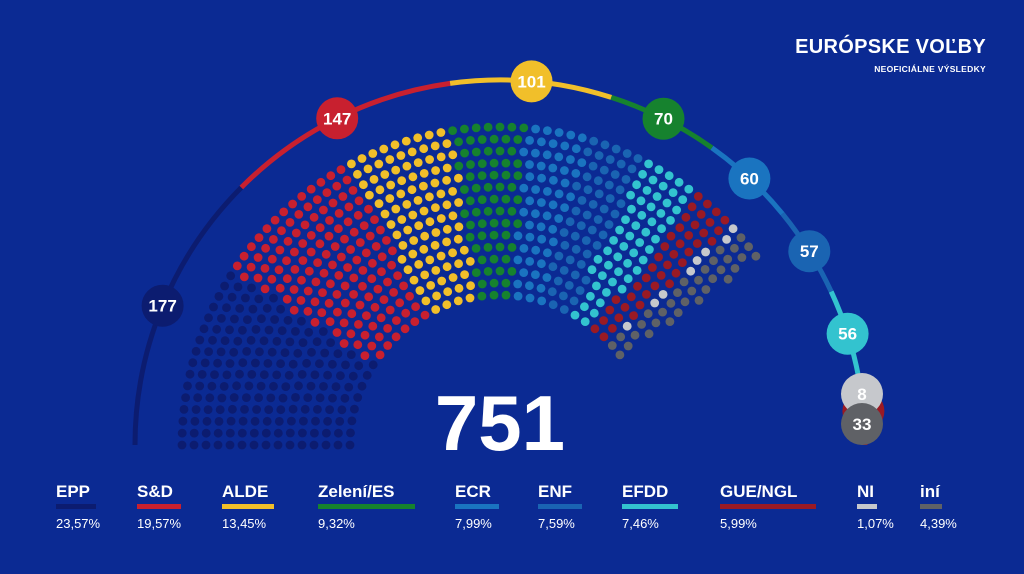 Image resolution: width=1024 pixels, height=574 pixels. I want to click on legend-percent: 23,57%, so click(78, 523).